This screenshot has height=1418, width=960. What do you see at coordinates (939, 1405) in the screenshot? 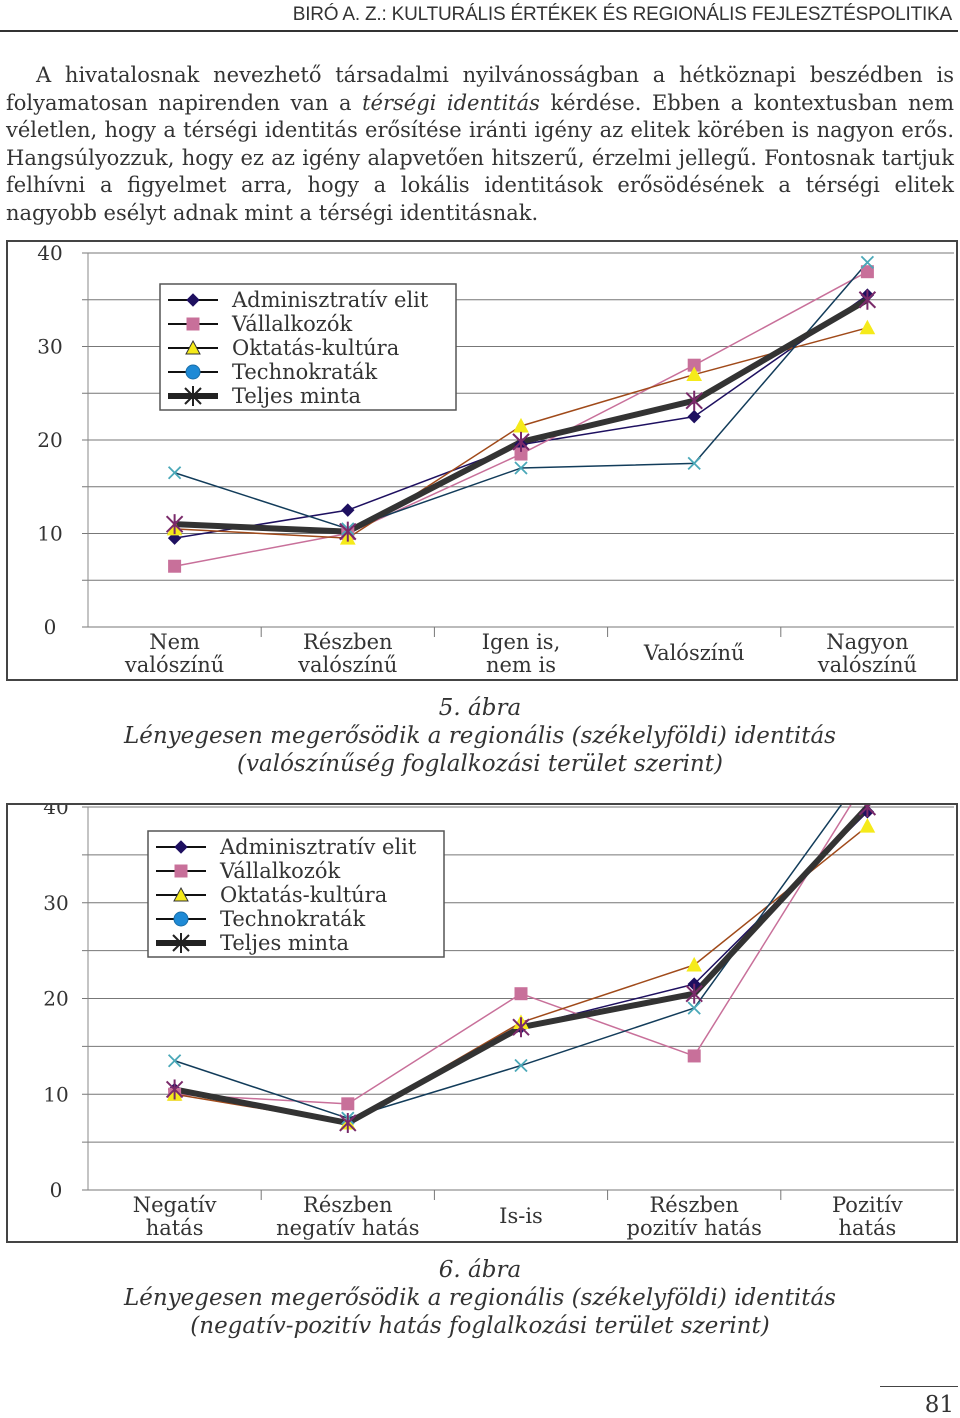
I see `page-number: 81` at bounding box center [939, 1405].